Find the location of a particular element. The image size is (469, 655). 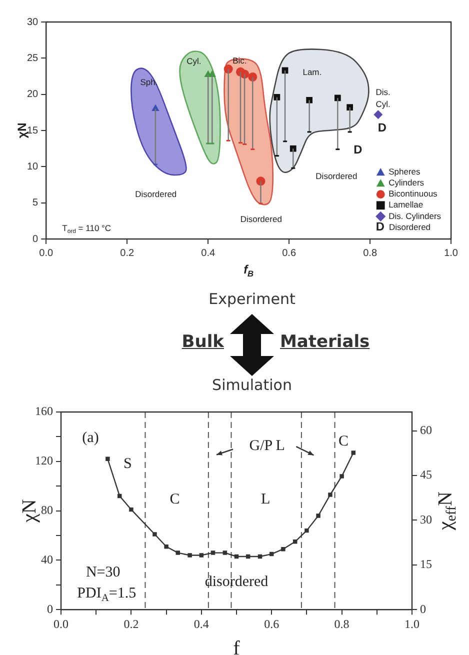

y-tick-label: 20 is located at coordinates (33, 94).